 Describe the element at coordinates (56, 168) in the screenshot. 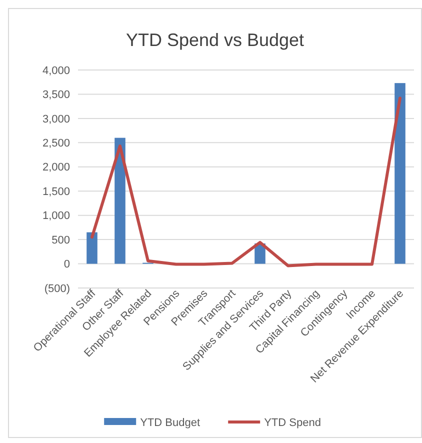

I see `y-tick-label: 2,000` at that location.